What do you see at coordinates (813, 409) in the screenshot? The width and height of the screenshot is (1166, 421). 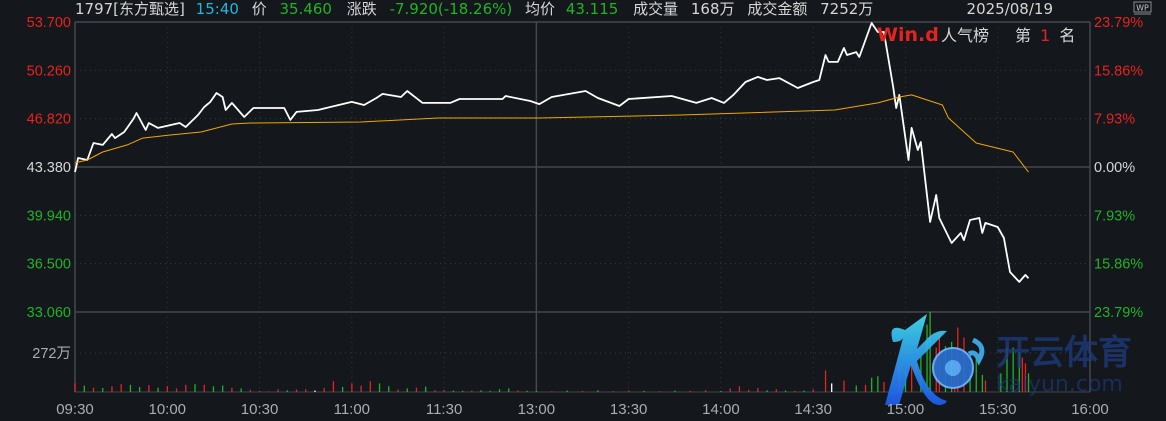 I see `x-tick-label: 14:30` at bounding box center [813, 409].